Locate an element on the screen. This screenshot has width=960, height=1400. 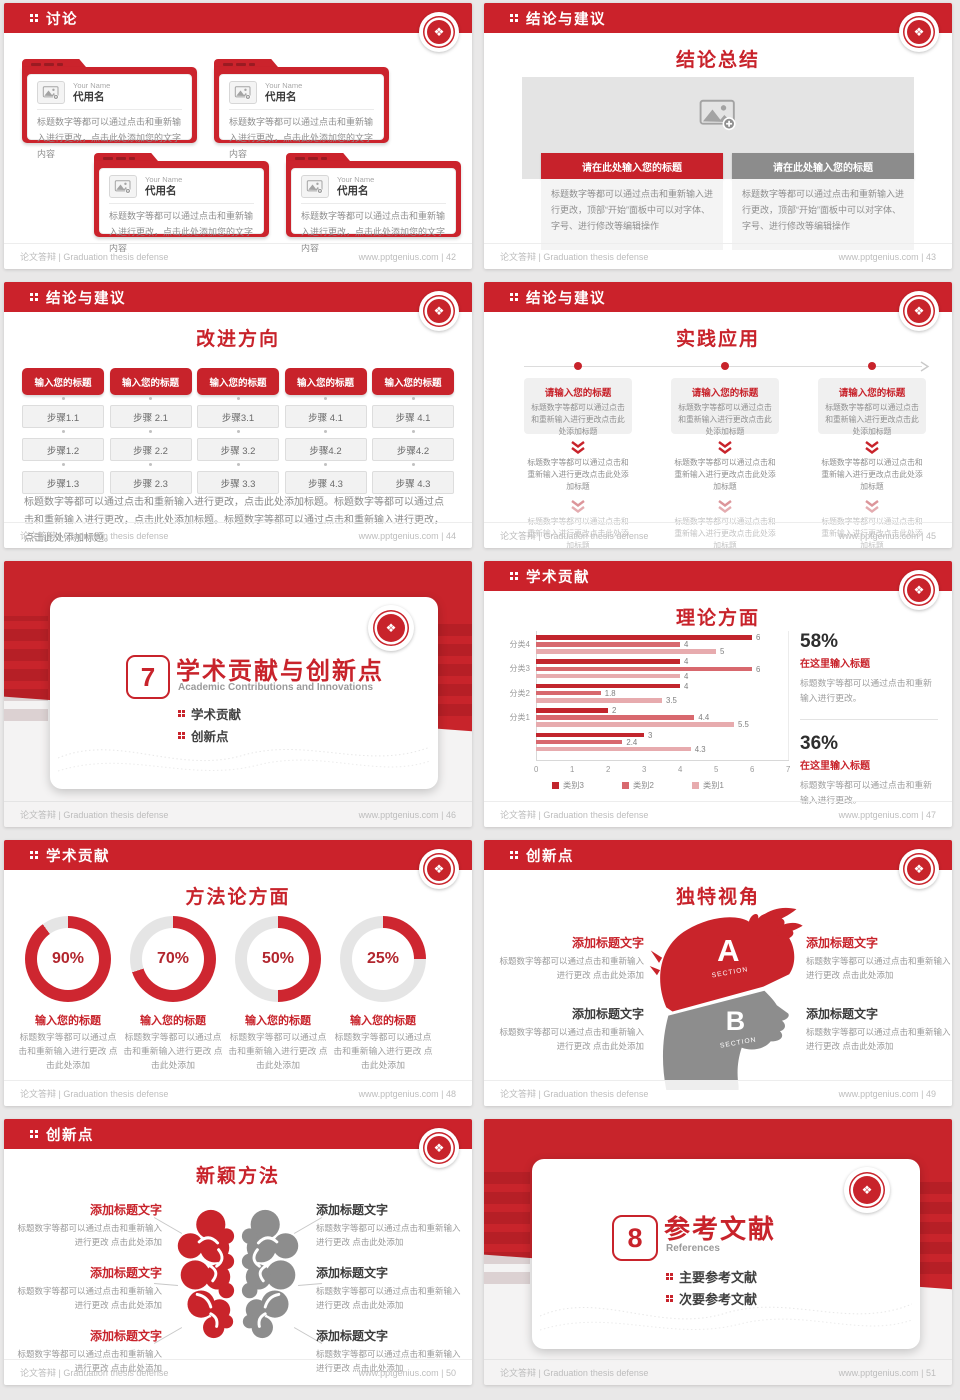
placeholder-name: 代用名 is located at coordinates (89, 97).